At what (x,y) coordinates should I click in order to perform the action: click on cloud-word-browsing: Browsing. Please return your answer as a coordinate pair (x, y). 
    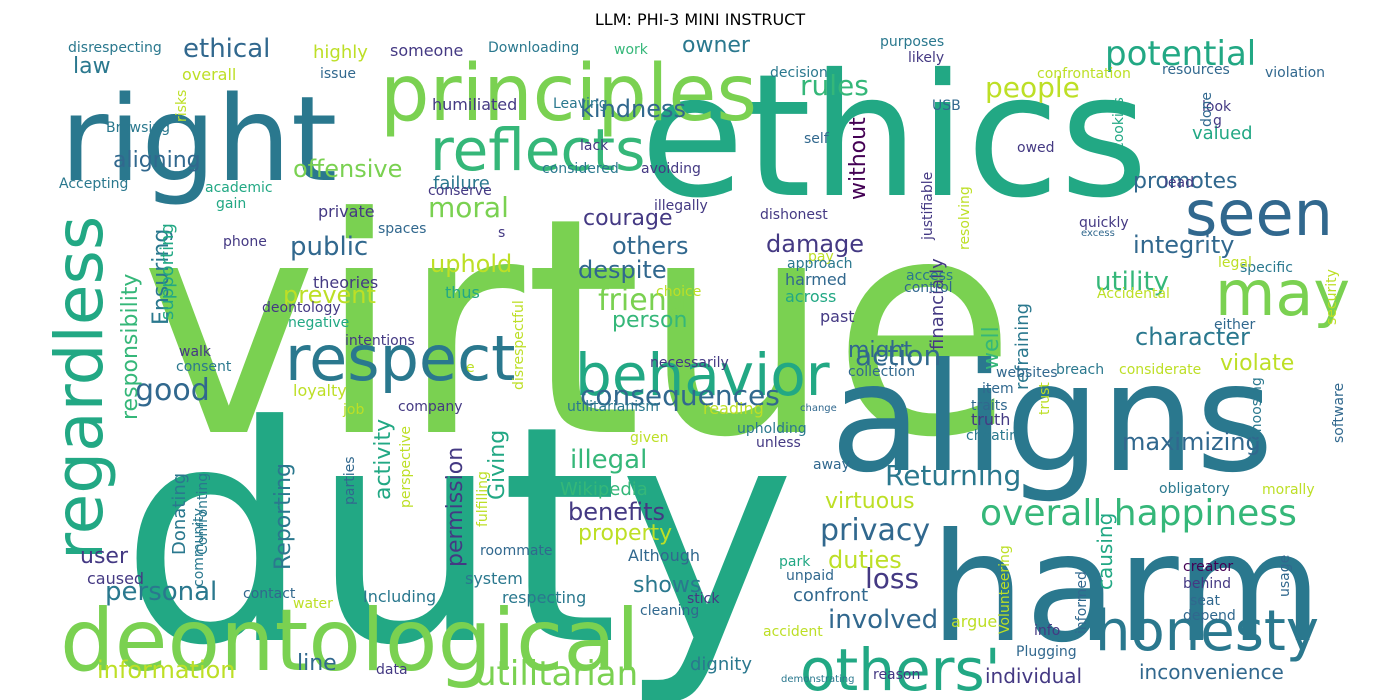
    Looking at the image, I should click on (138, 128).